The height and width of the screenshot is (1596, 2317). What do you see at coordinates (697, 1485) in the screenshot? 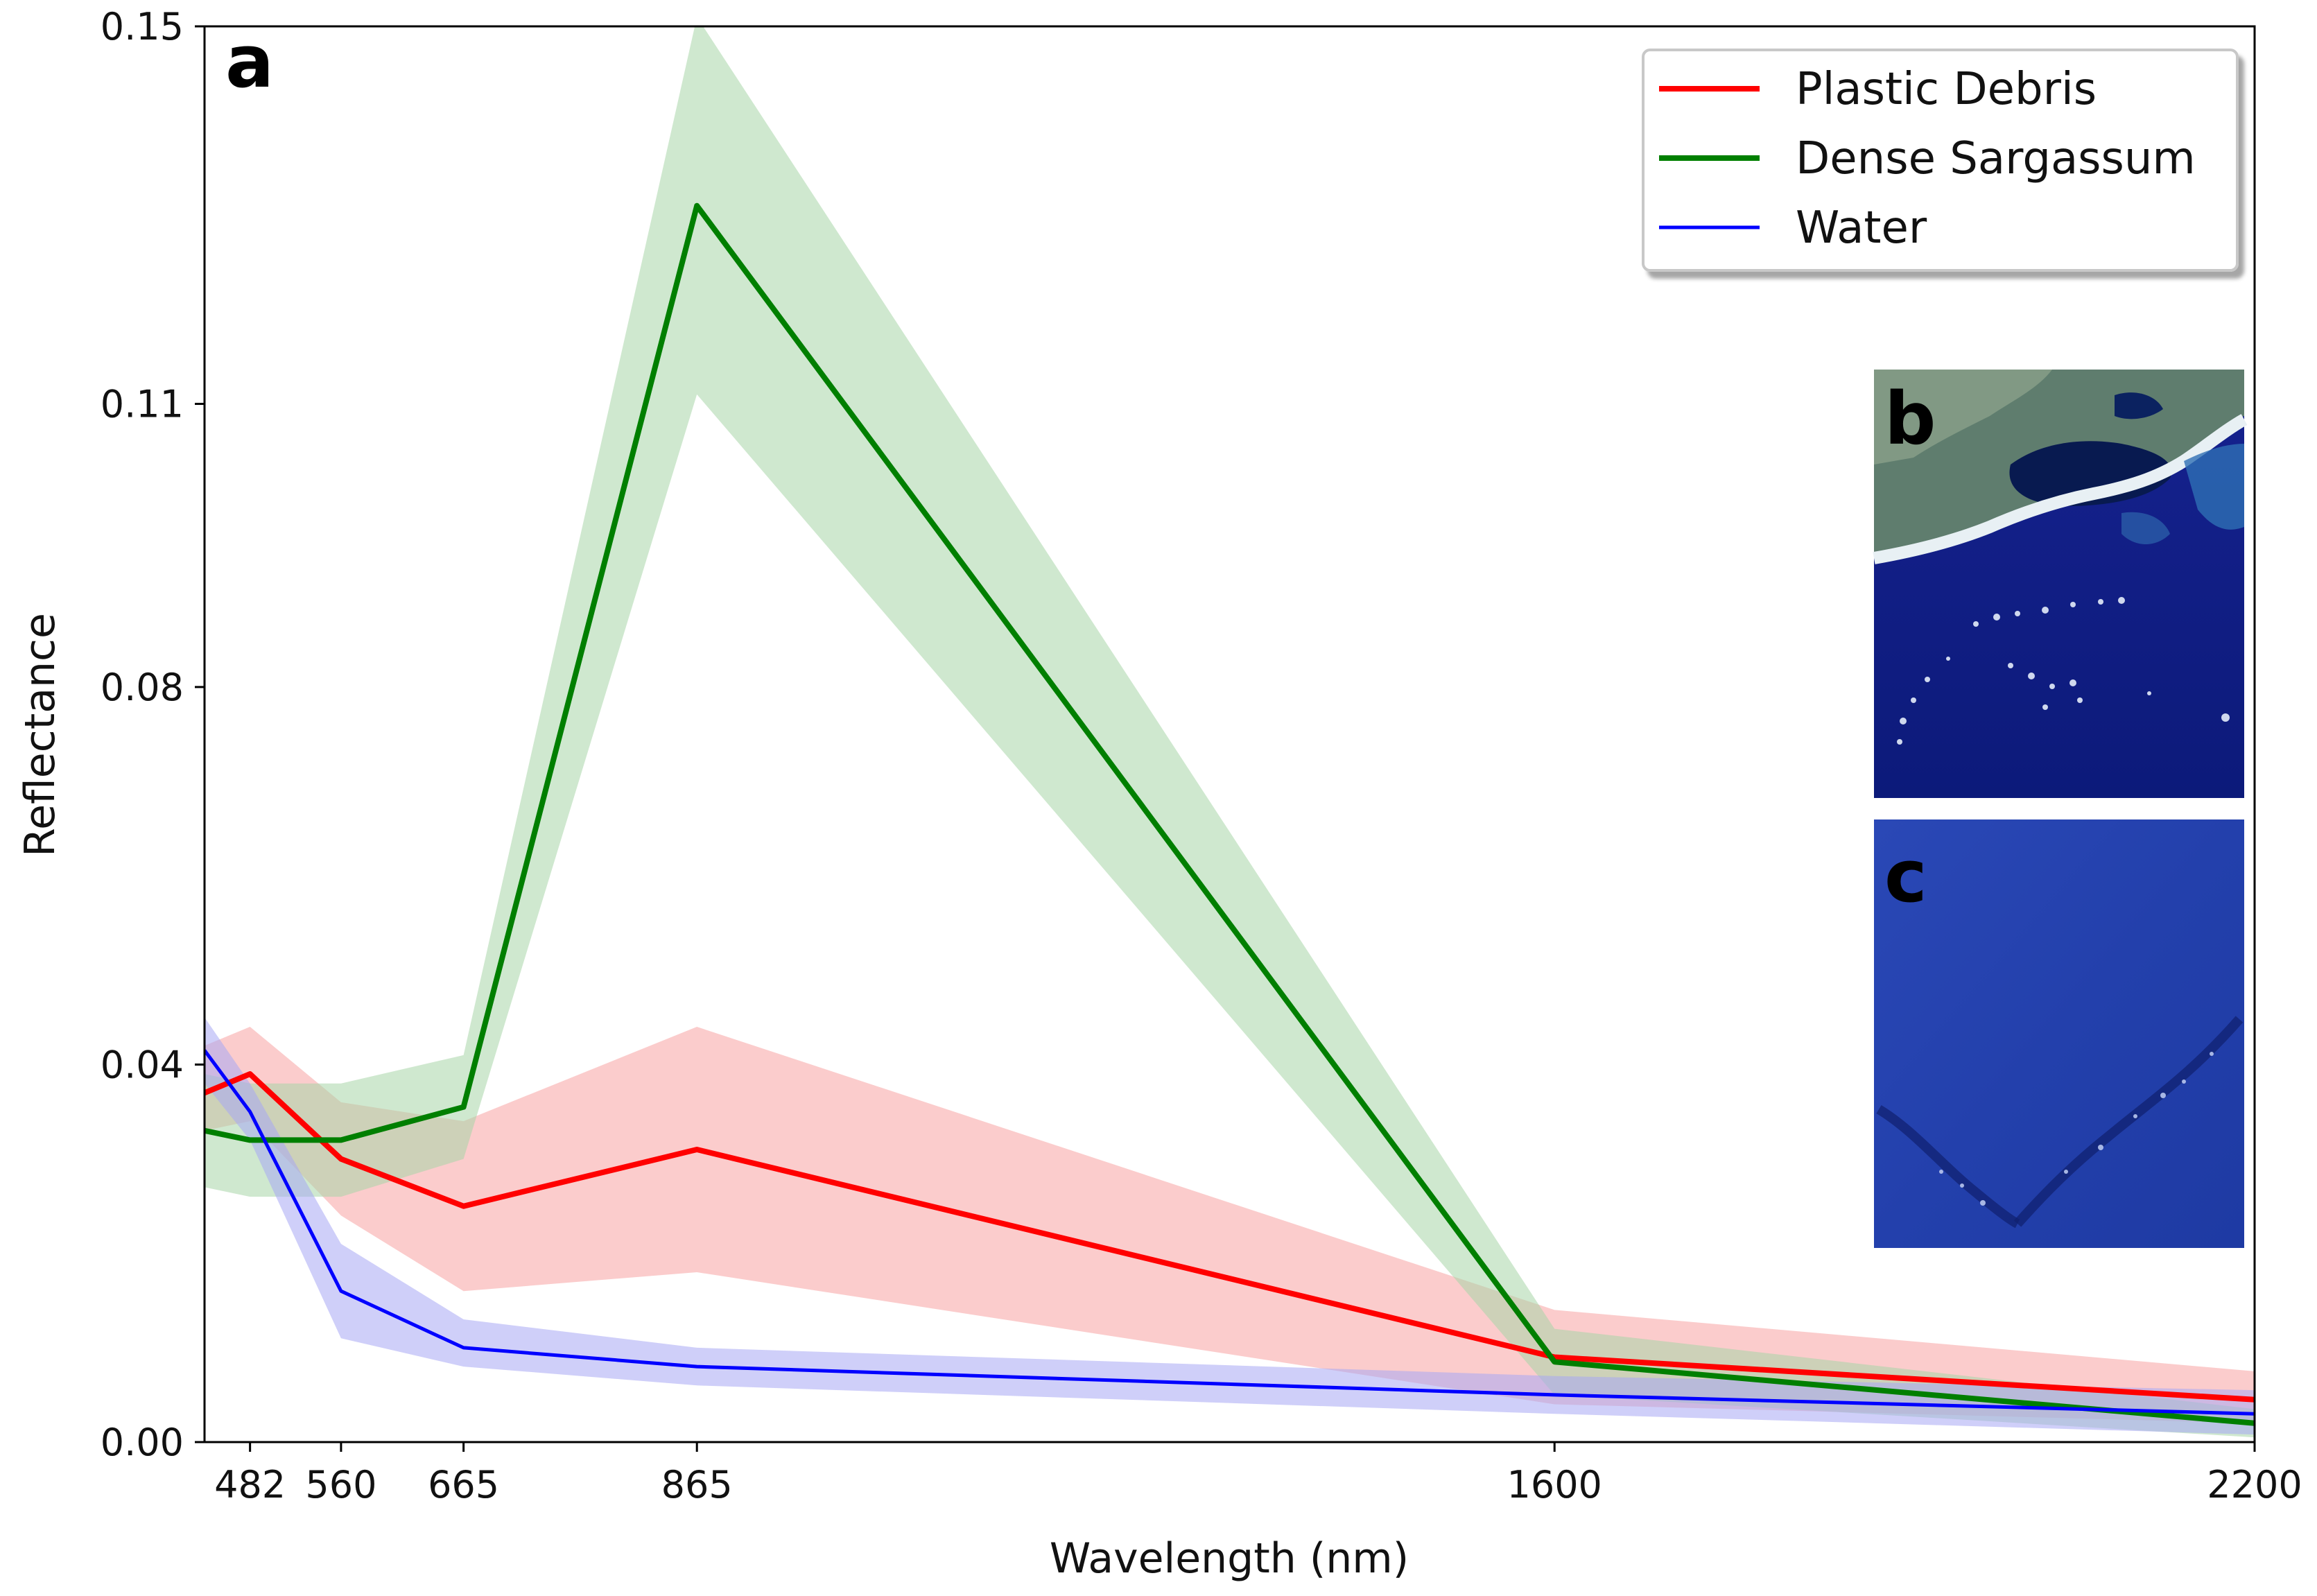
I see `x-tick-label: 865` at bounding box center [697, 1485].